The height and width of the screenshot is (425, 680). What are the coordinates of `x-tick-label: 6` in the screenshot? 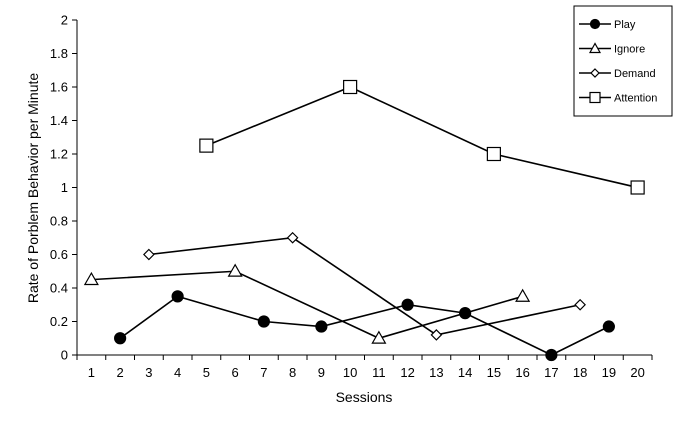 It's located at (235, 372).